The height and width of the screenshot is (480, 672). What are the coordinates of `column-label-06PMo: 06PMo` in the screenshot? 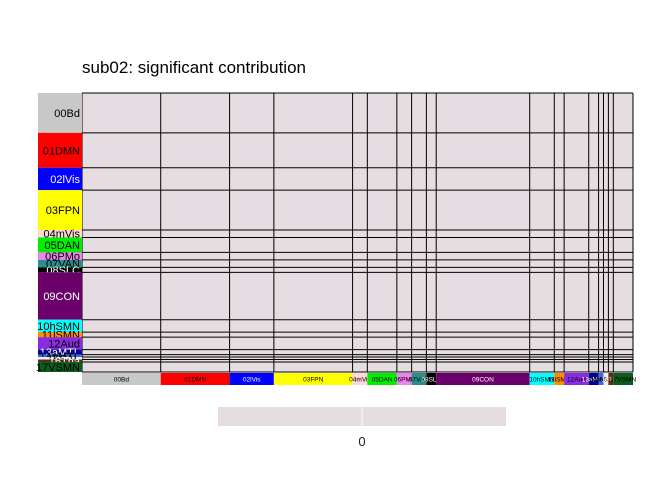 It's located at (404, 380).